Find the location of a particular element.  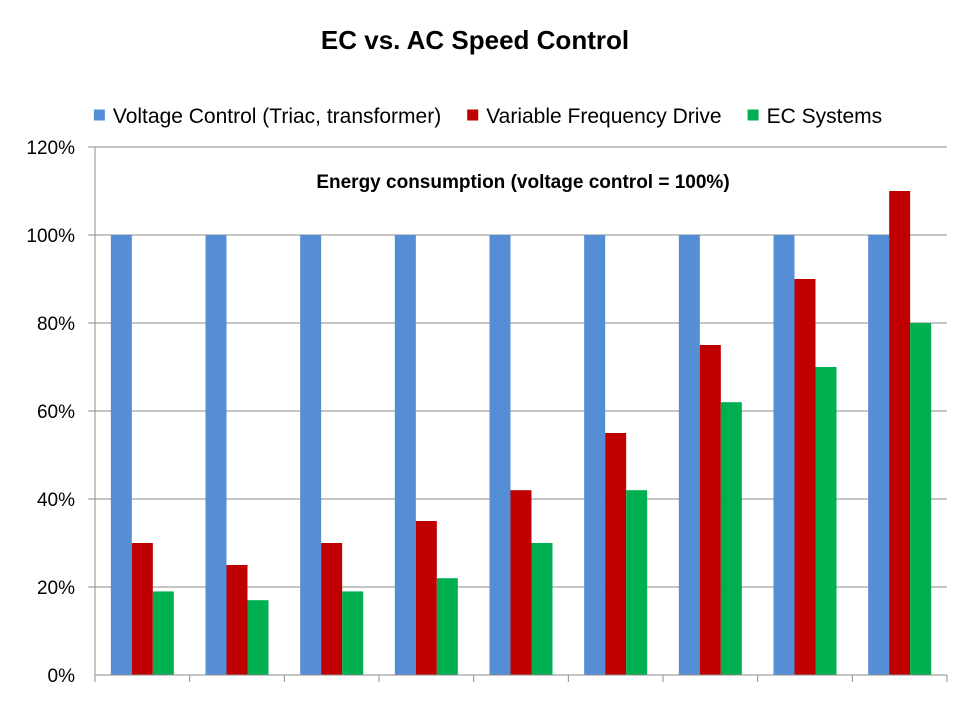

y-tick-label: 80% is located at coordinates (56, 324).